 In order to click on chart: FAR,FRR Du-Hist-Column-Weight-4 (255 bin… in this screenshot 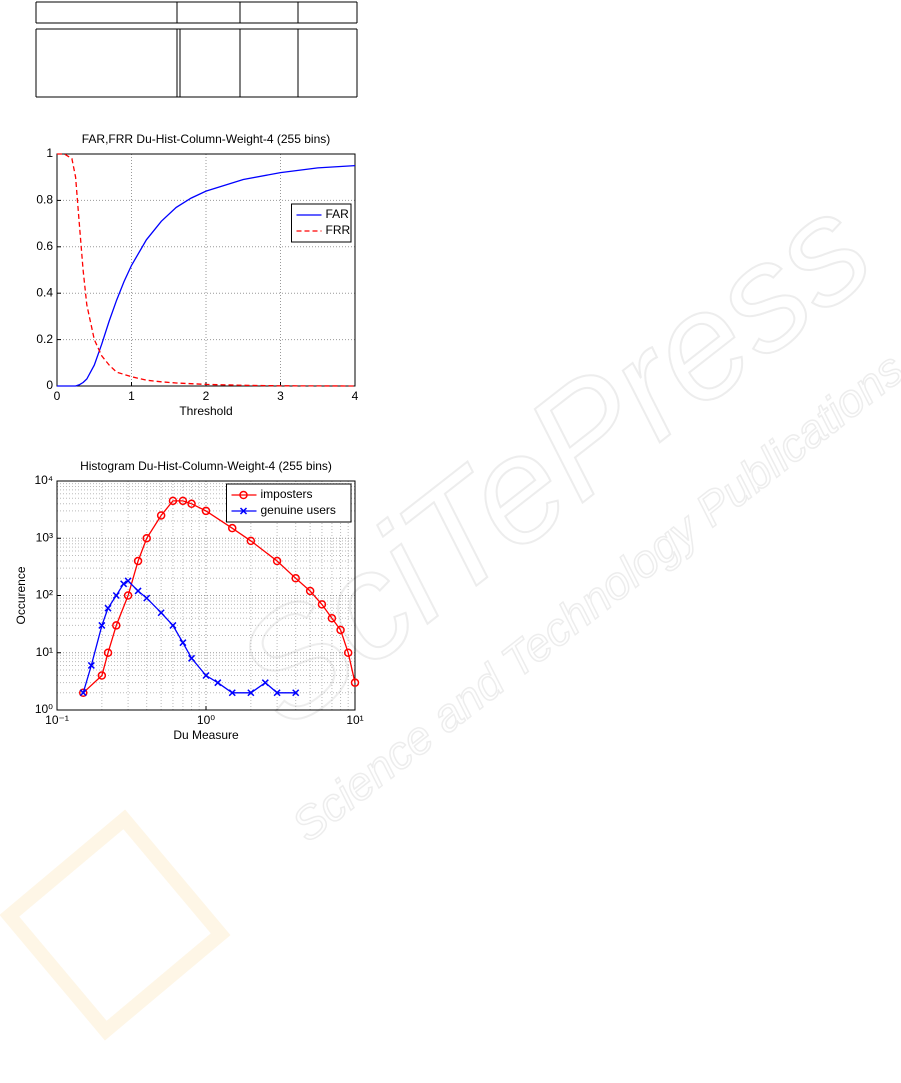, I will do `click(197, 275)`.